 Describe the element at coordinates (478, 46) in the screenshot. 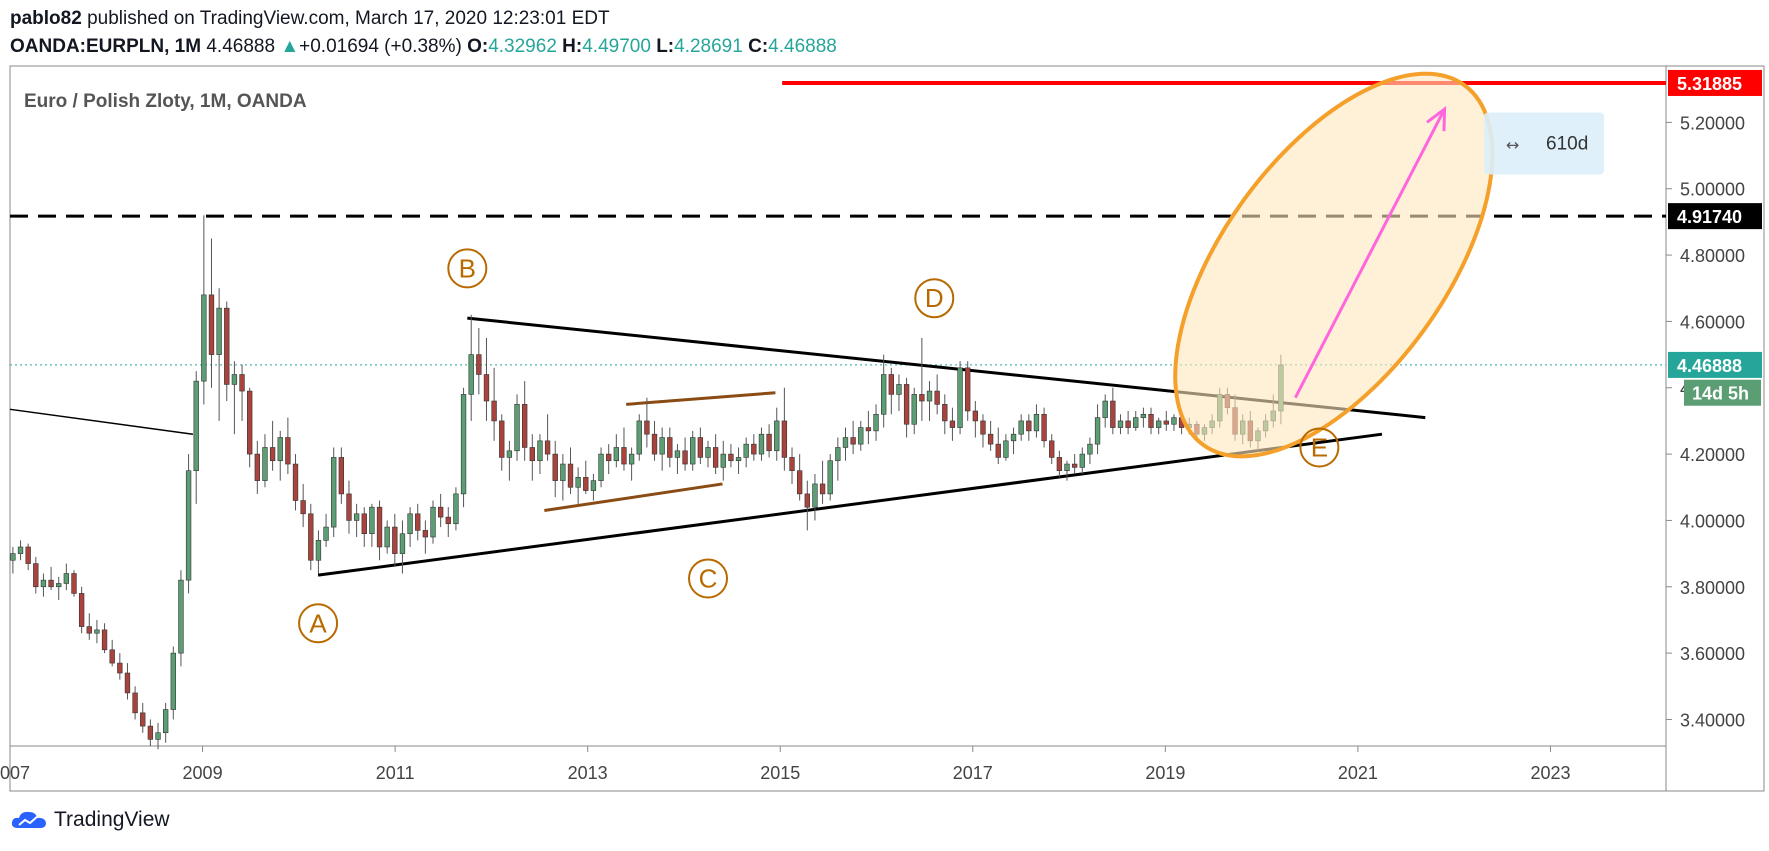

I see `open-label: O:` at that location.